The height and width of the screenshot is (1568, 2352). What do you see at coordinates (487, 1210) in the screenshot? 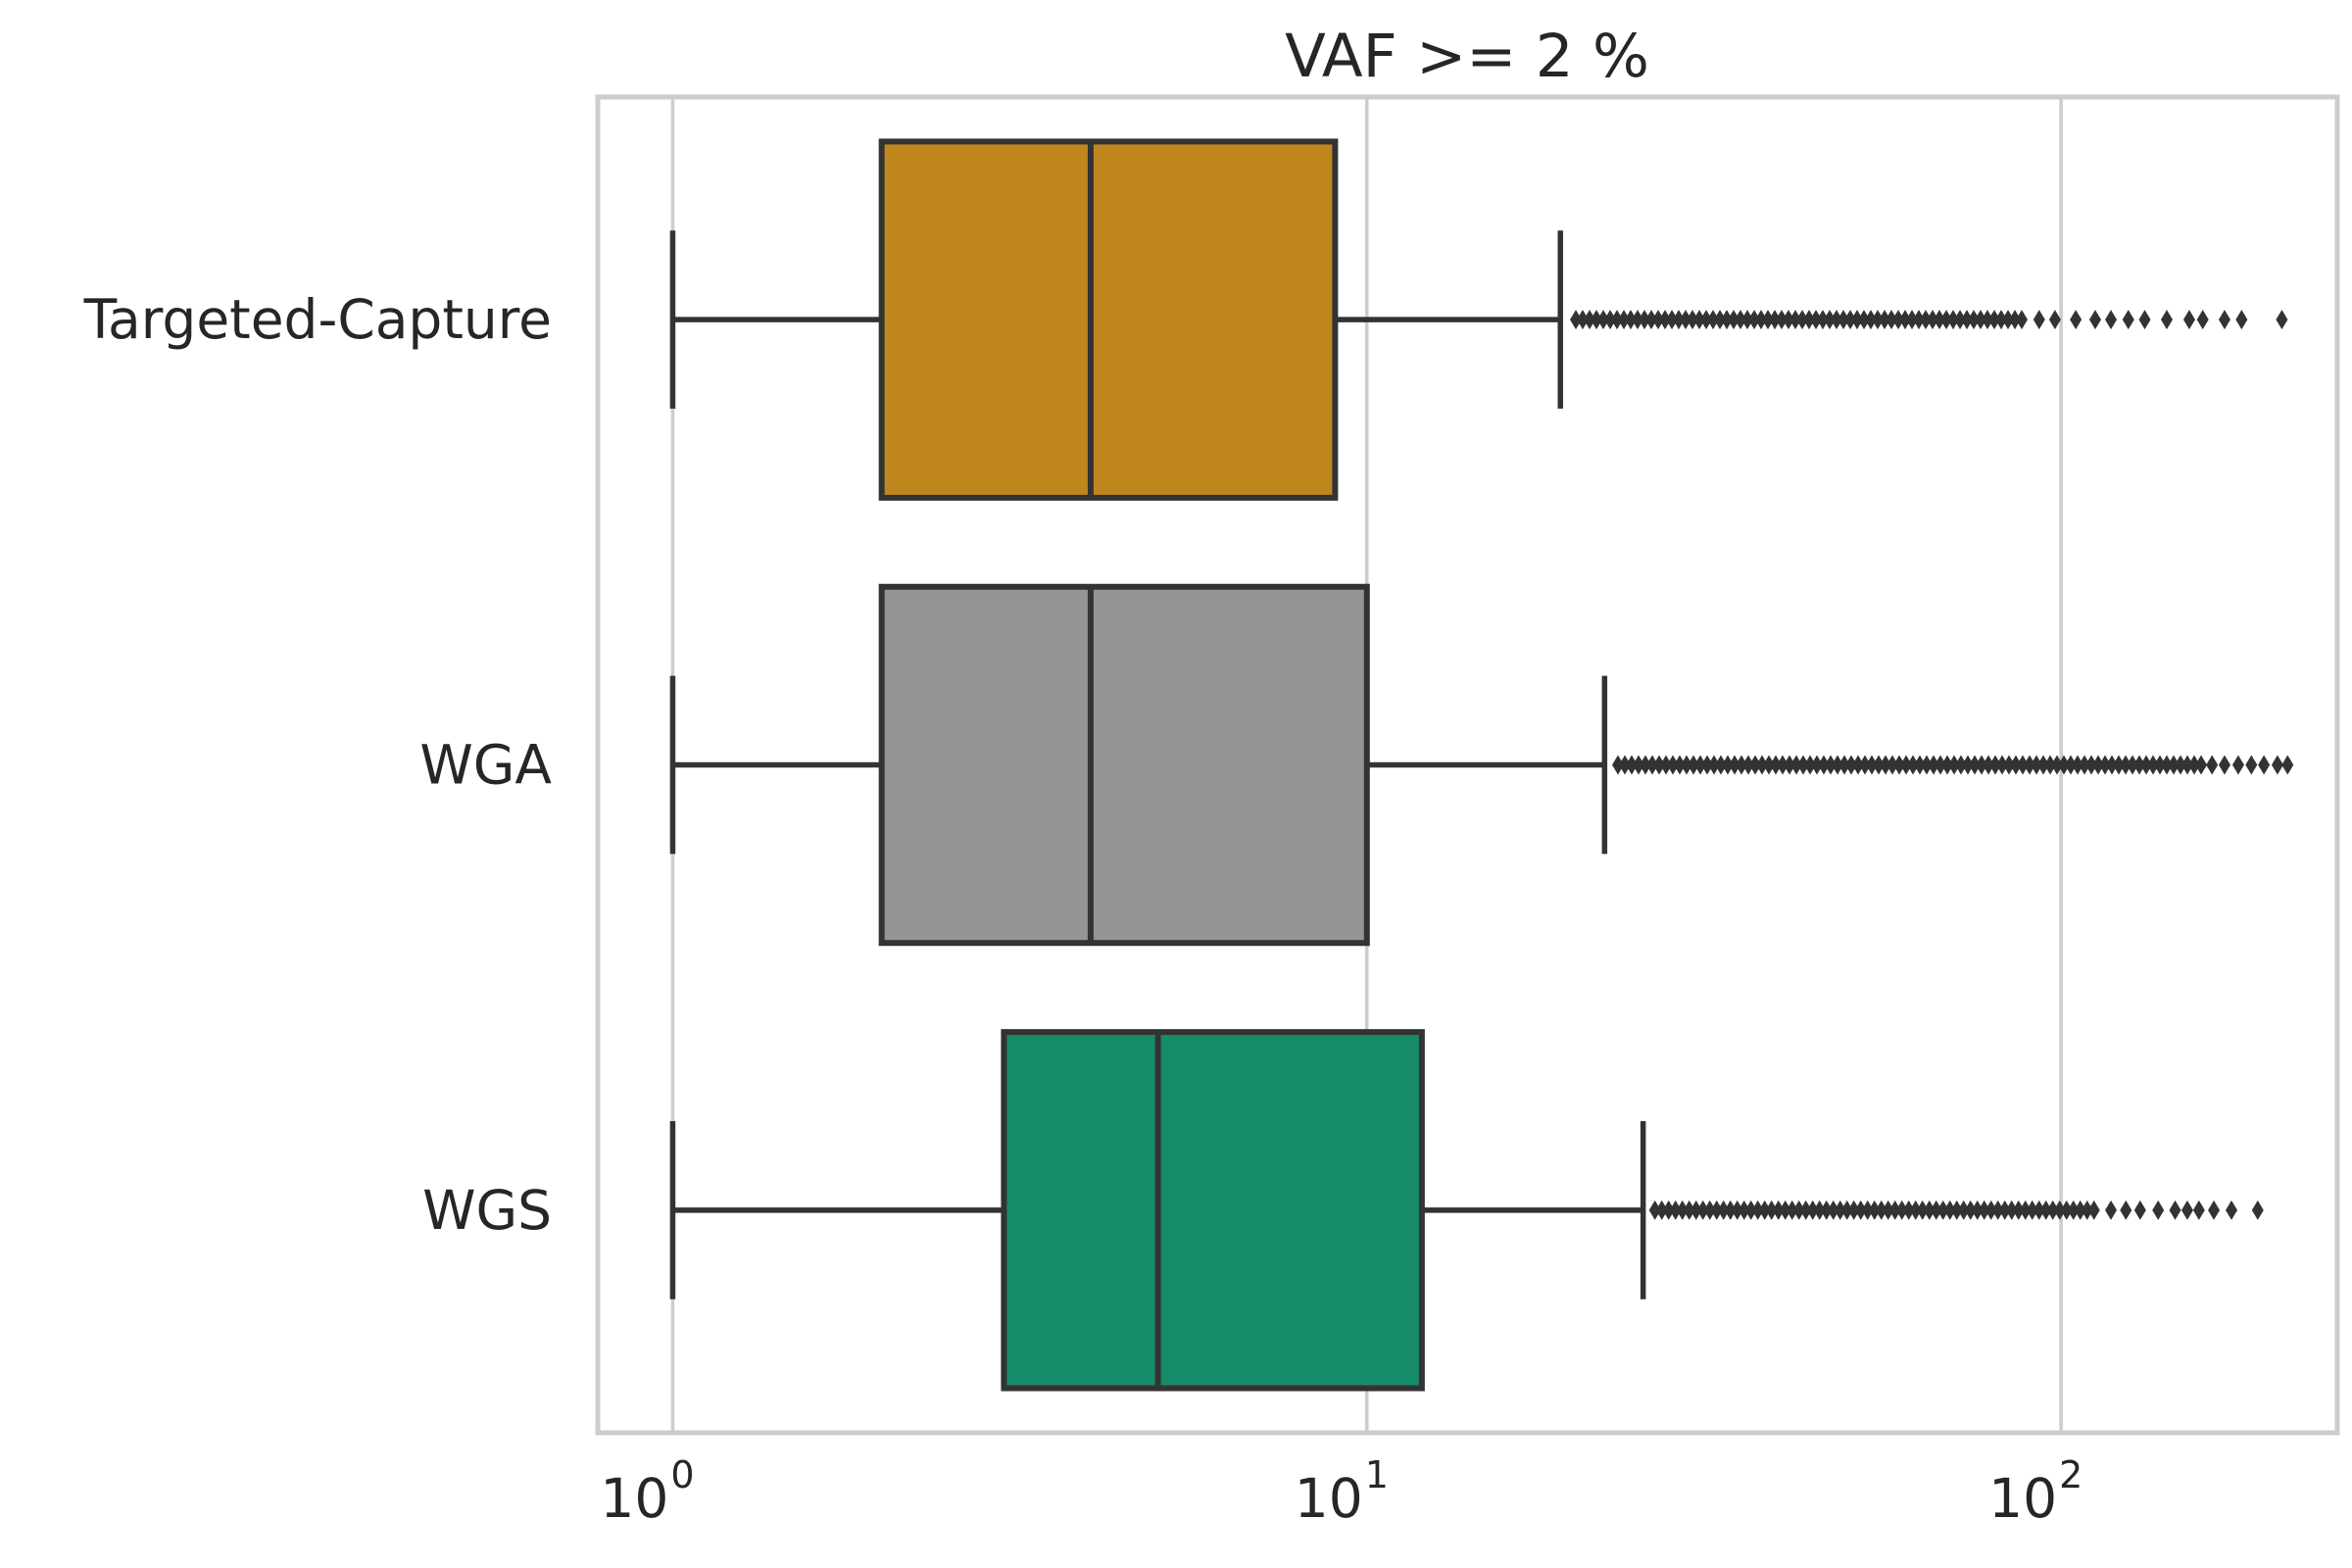
I see `category-label: WGS` at bounding box center [487, 1210].